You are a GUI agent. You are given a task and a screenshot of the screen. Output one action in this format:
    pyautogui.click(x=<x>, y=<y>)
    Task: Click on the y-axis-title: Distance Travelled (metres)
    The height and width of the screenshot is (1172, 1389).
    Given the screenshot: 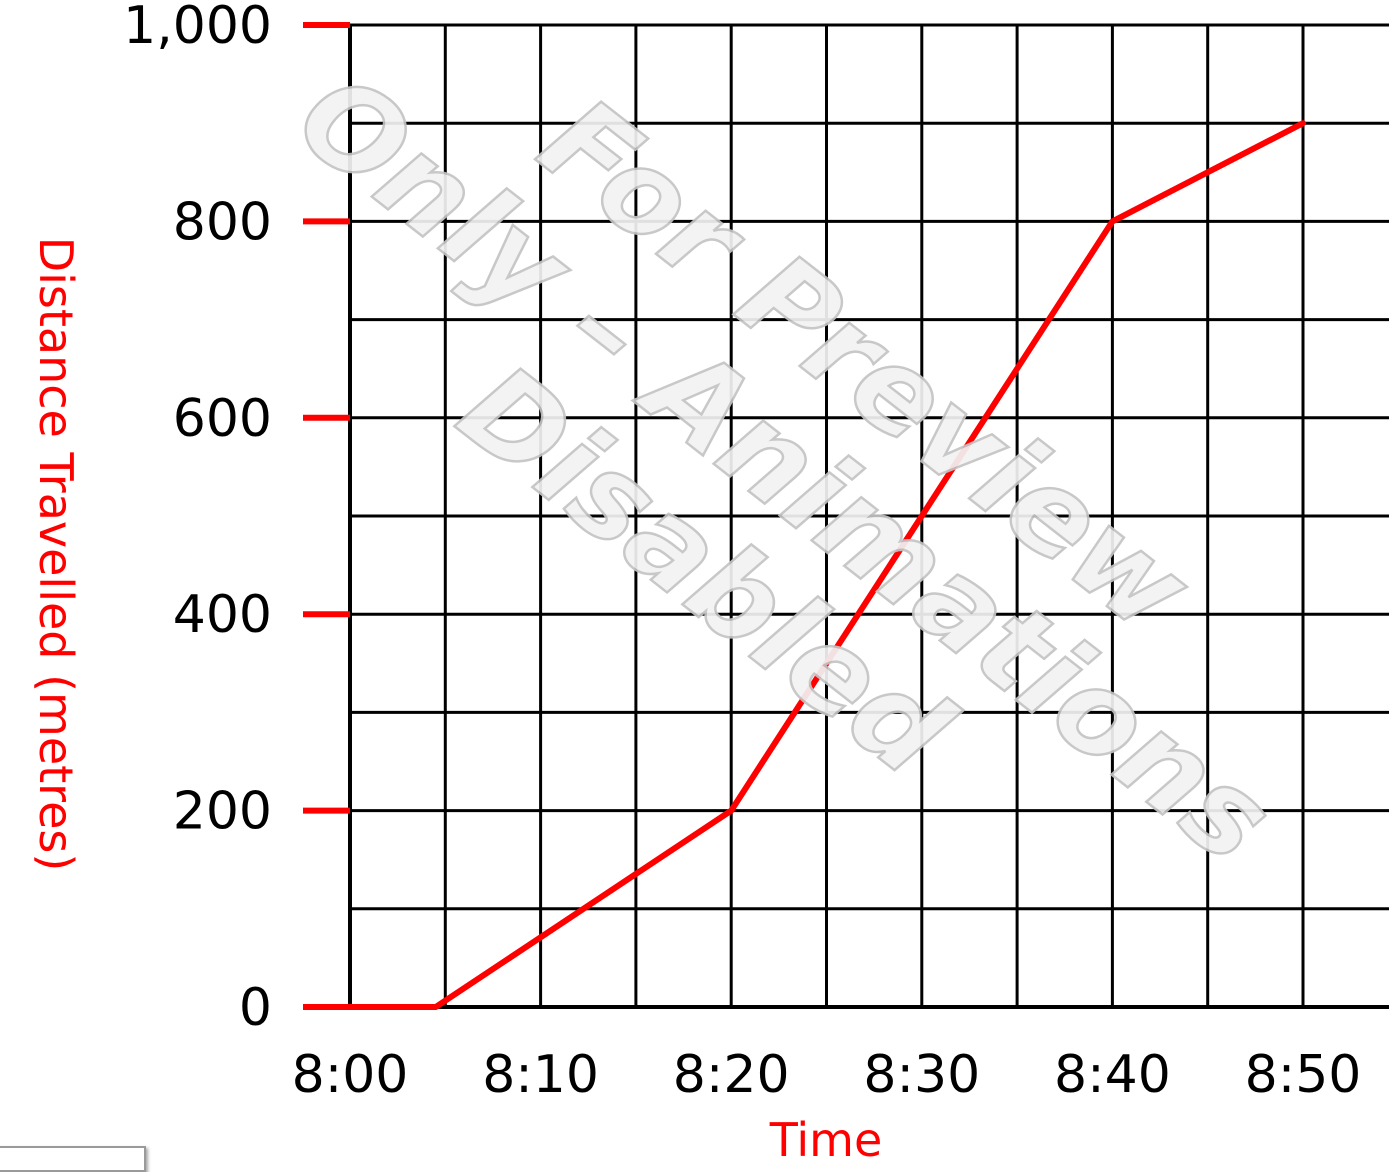 What is the action you would take?
    pyautogui.click(x=56, y=554)
    